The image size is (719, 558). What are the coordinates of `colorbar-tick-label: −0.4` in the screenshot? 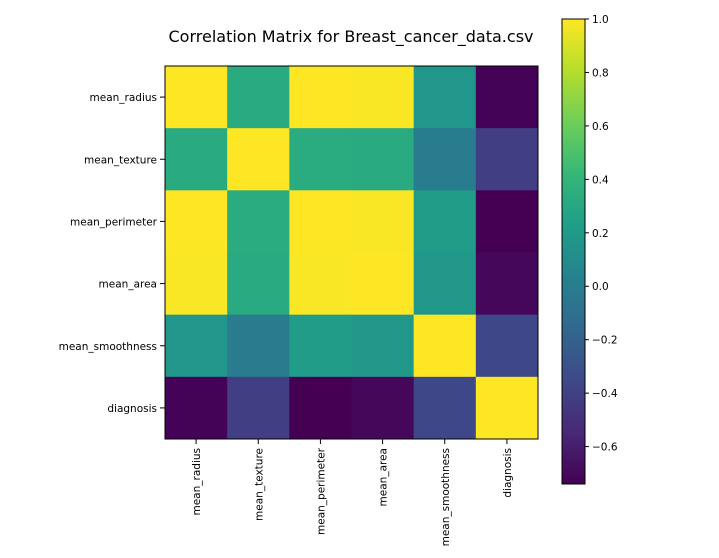 It's located at (605, 394).